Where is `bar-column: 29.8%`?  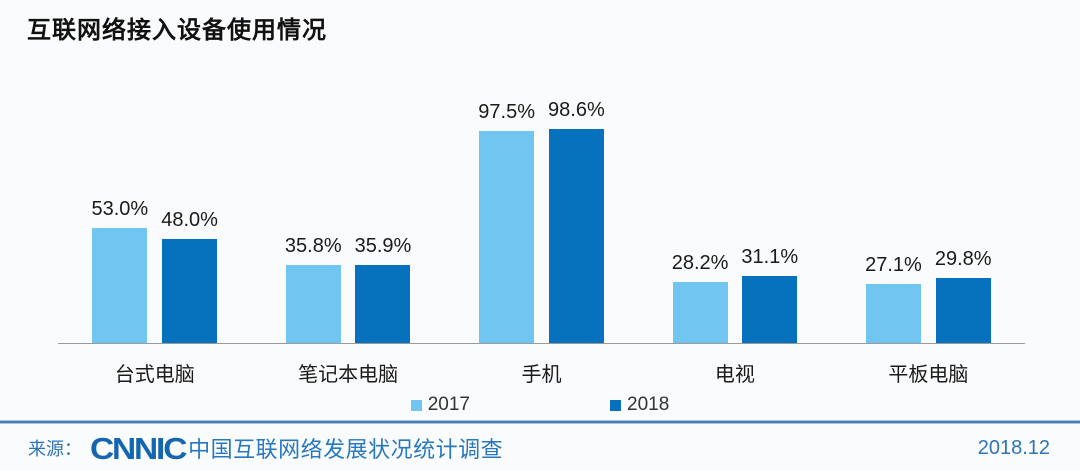
bar-column: 29.8% is located at coordinates (963, 295).